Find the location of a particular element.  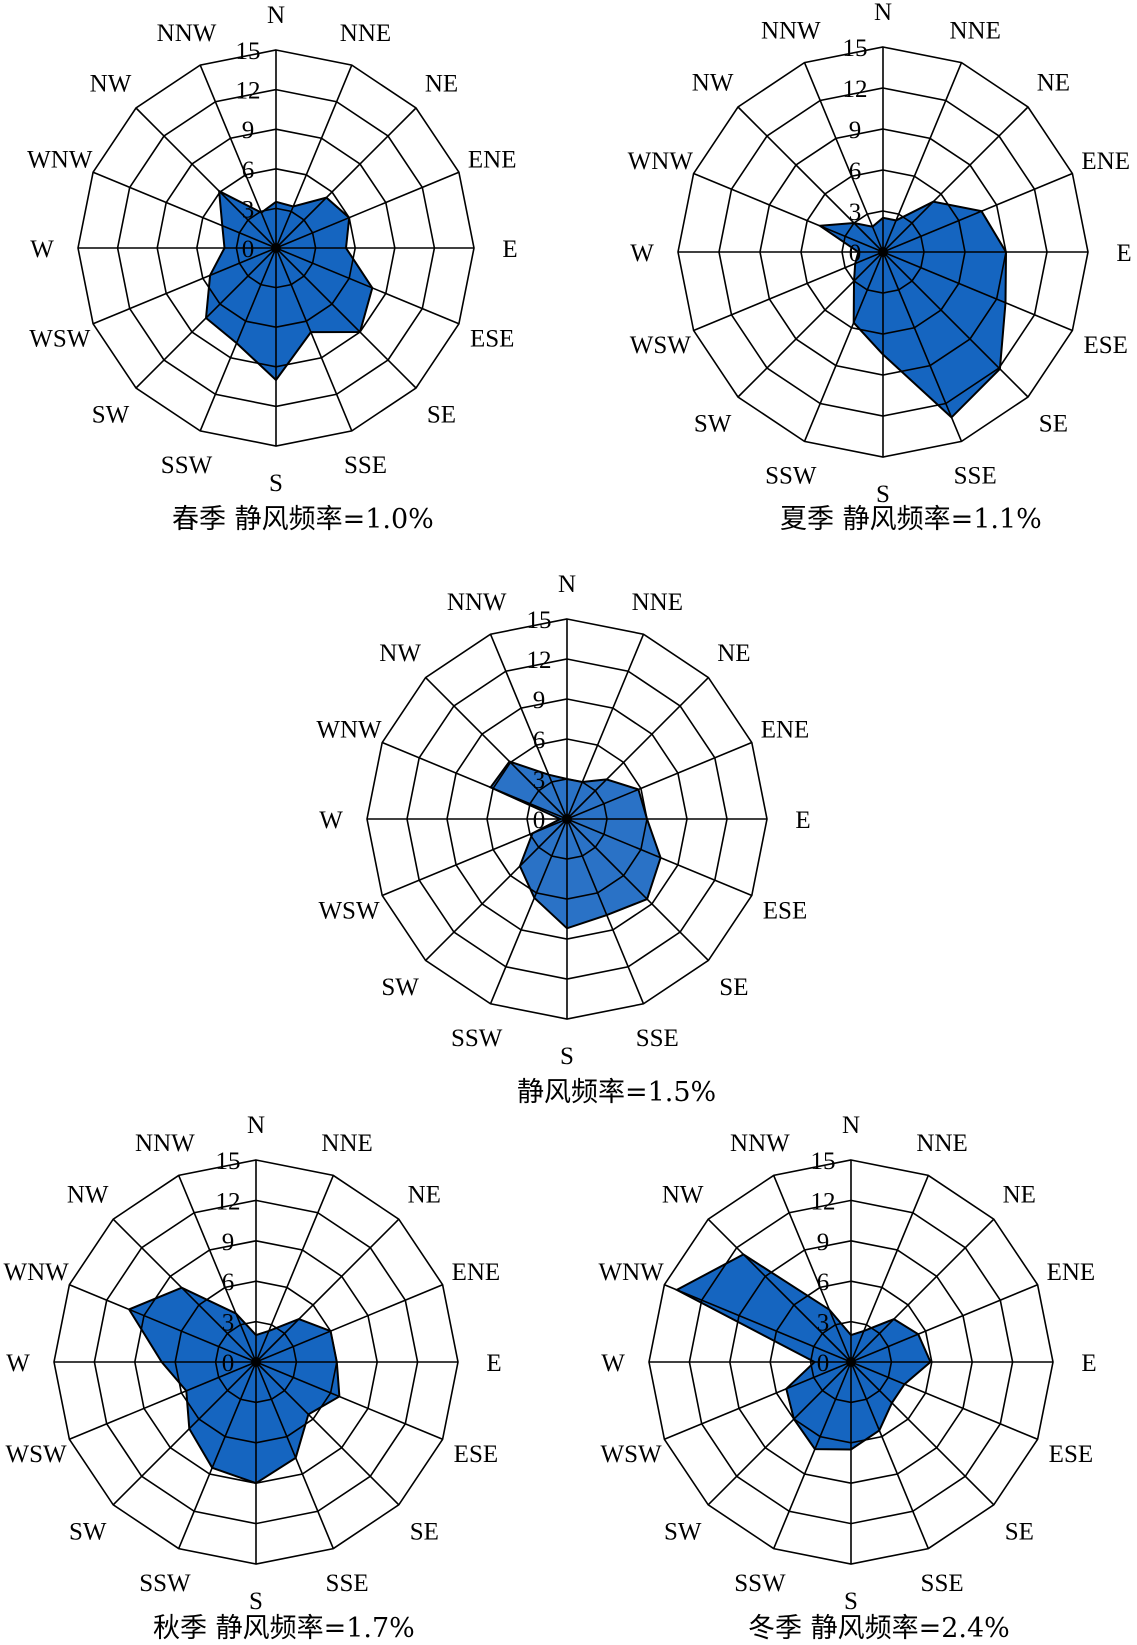

frequency-polygon-annual is located at coordinates (575, 845).